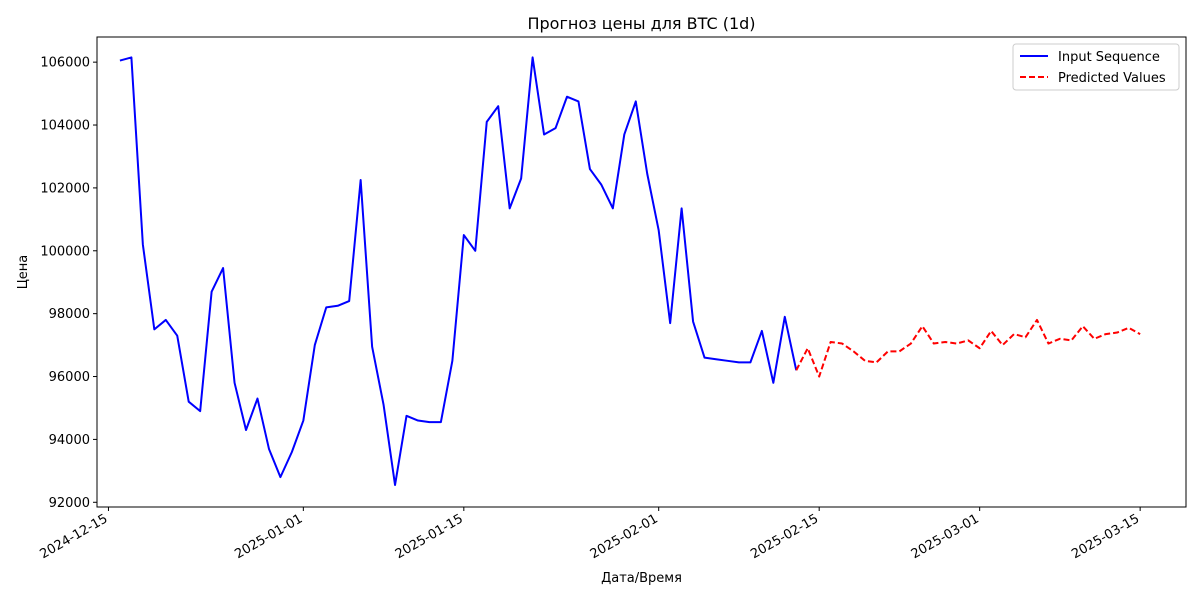  What do you see at coordinates (624, 536) in the screenshot?
I see `x-tick-label: 2025-02-01` at bounding box center [624, 536].